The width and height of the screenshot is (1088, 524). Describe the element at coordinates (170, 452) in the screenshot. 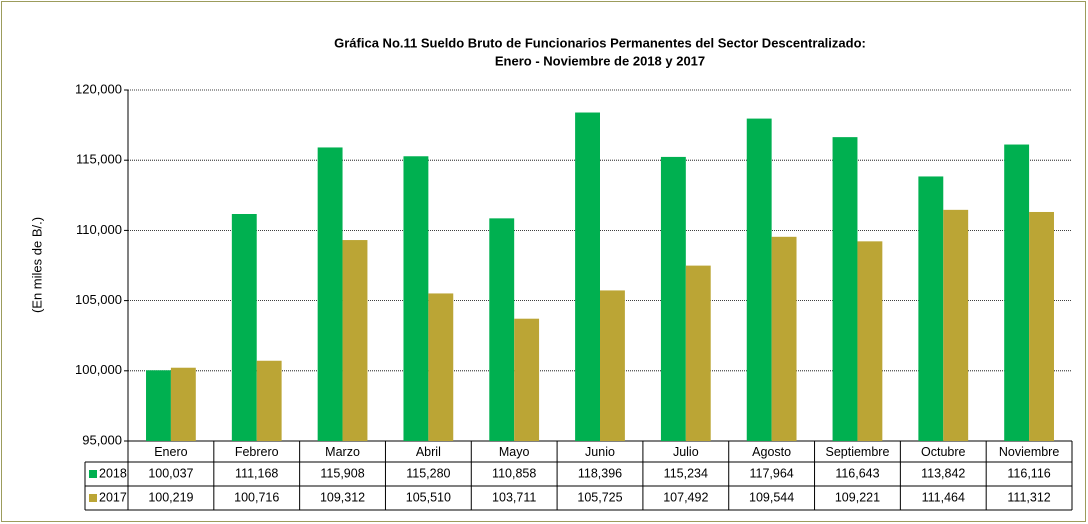

I see `x-tick-label: Enero` at that location.